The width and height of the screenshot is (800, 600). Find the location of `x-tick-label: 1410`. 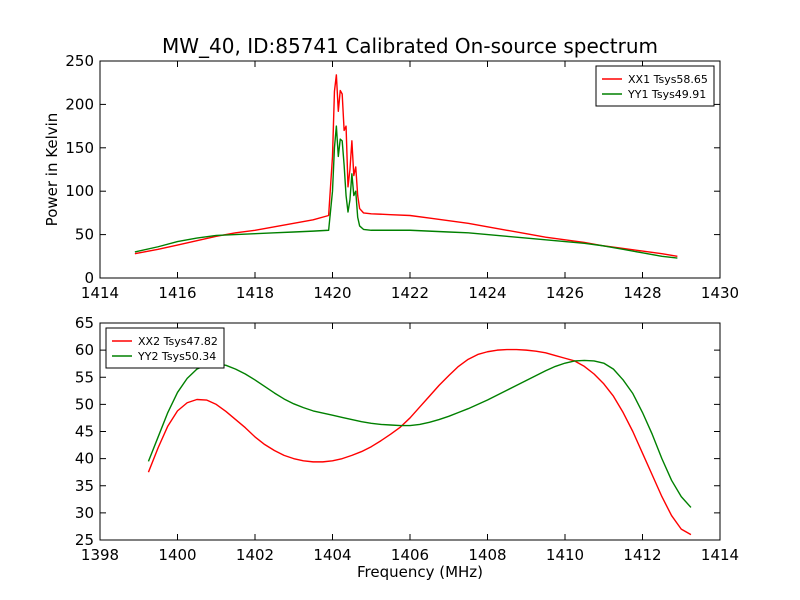

x-tick-label: 1410 is located at coordinates (565, 555).